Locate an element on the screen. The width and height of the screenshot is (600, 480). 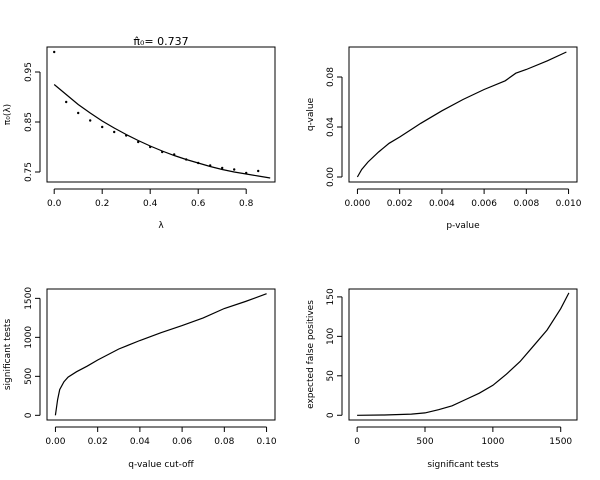
x-axis: 0.0 0.2 0.4 0.6 0.8 is located at coordinates (150, 198).